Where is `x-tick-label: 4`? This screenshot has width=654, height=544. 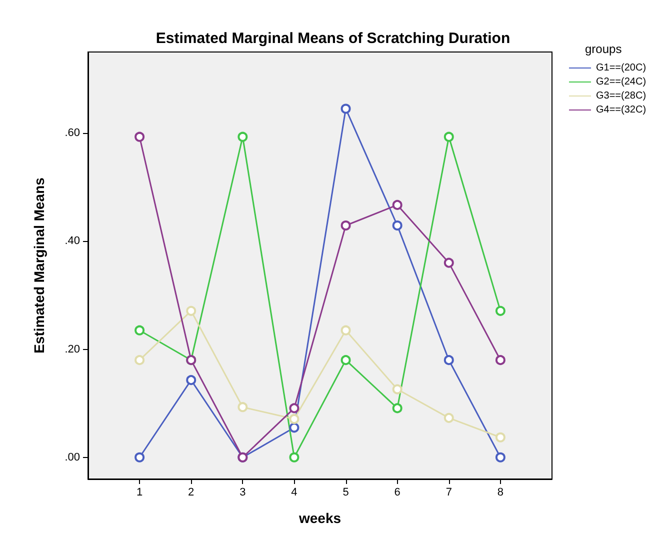 x-tick-label: 4 is located at coordinates (294, 492).